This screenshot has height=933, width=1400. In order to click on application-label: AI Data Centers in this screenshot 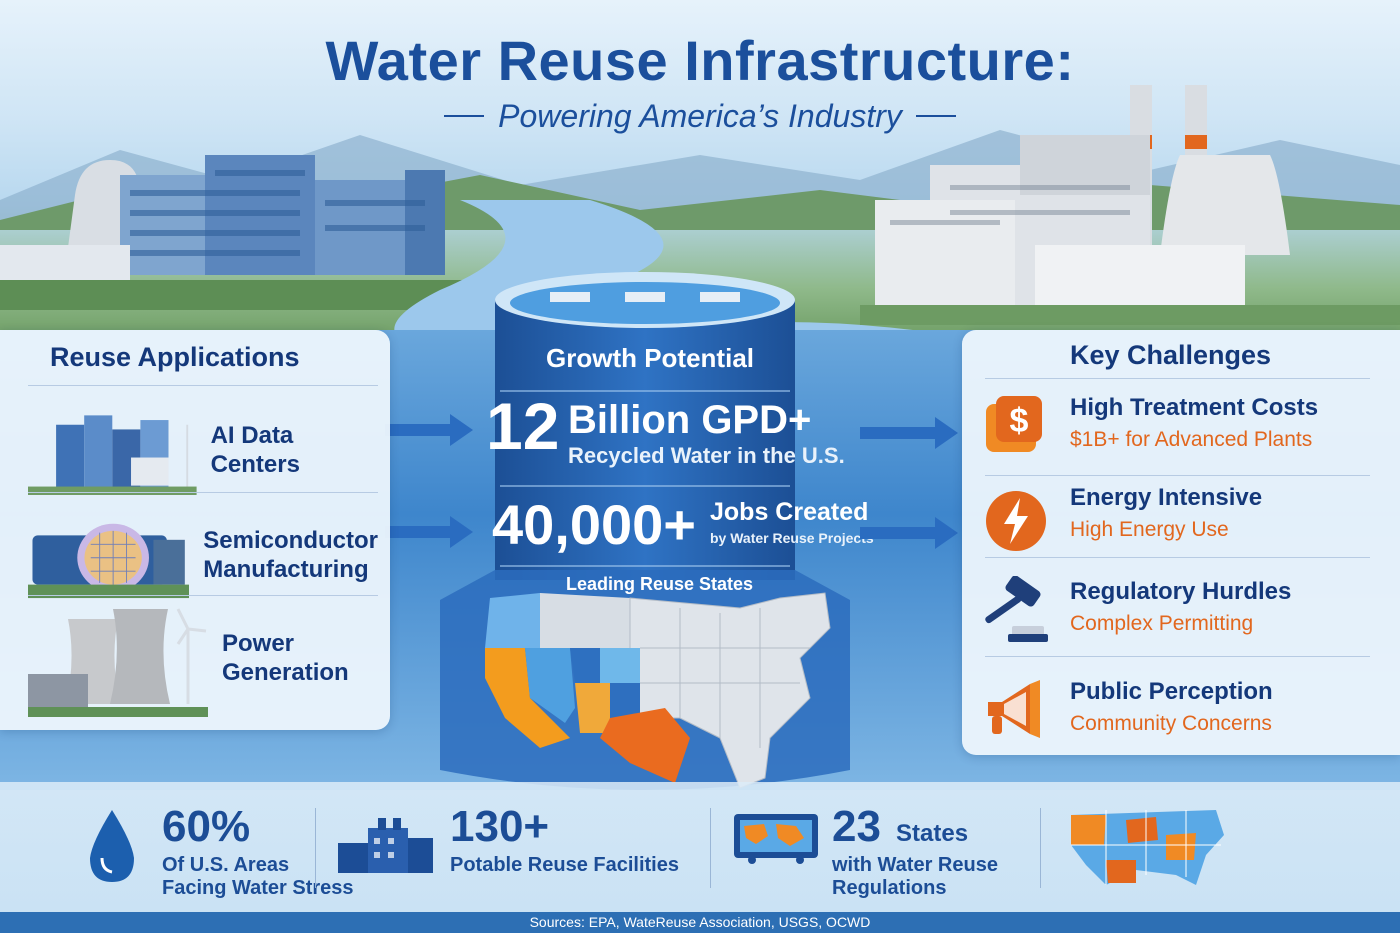, I will do `click(255, 450)`.